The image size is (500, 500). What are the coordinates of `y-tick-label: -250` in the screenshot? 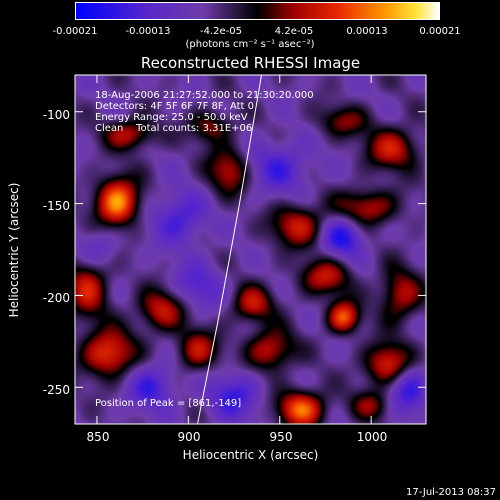 It's located at (56, 390).